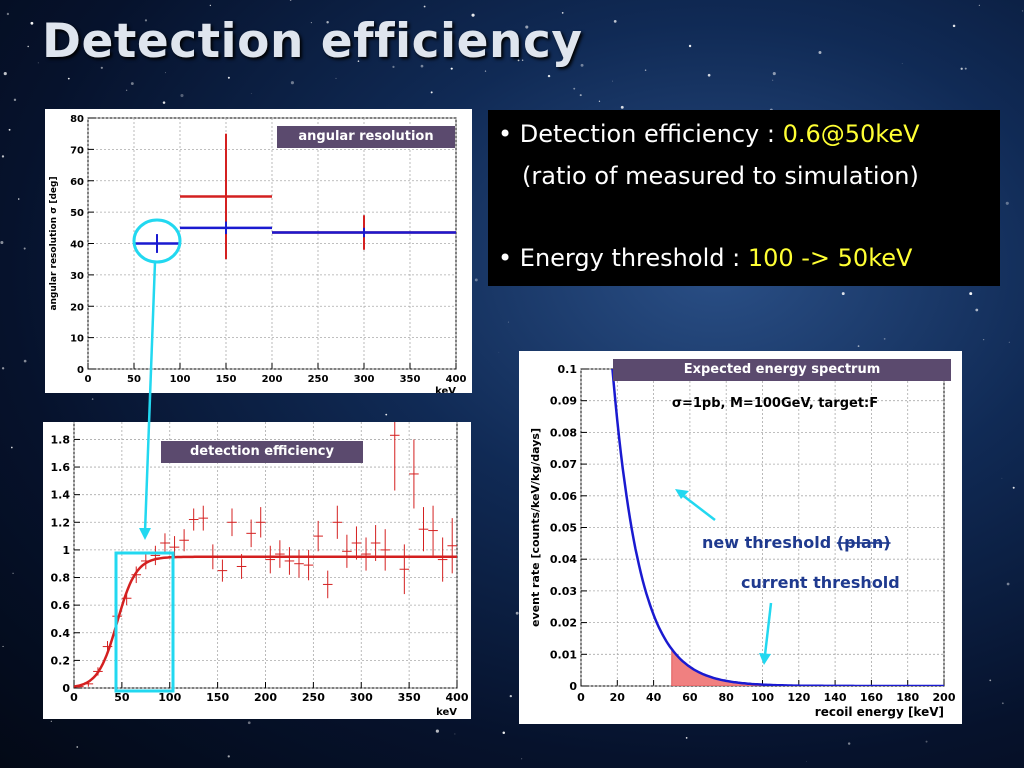 The height and width of the screenshot is (768, 1024). Describe the element at coordinates (563, 464) in the screenshot. I see `c3-tick-label-y: 0.07` at that location.